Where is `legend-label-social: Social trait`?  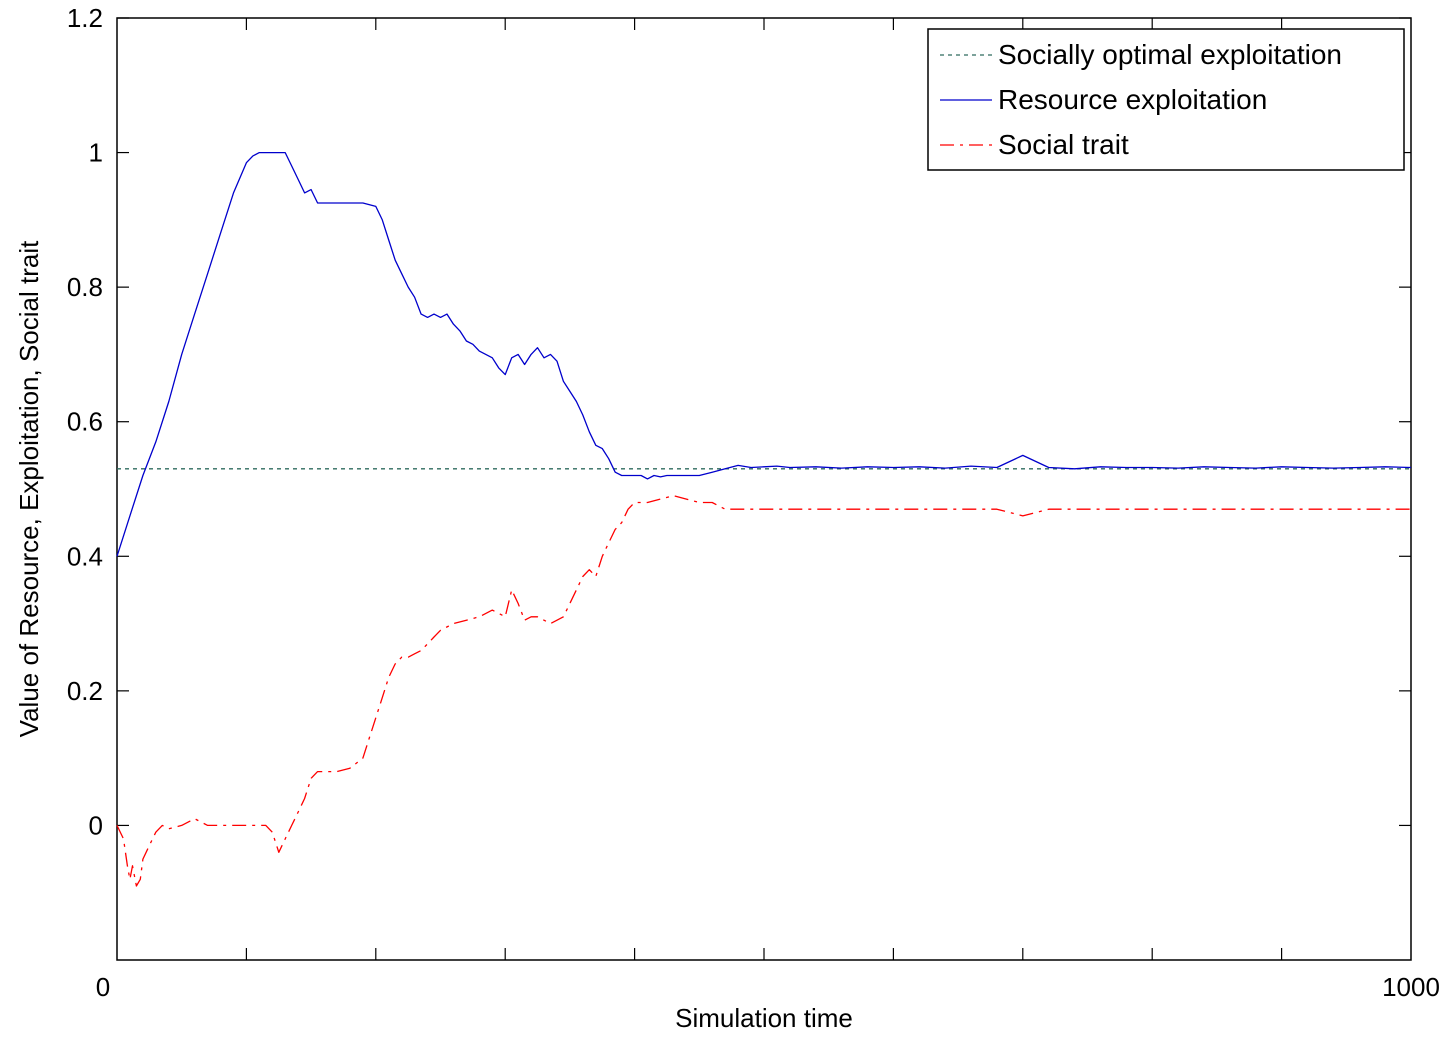 legend-label-social: Social trait is located at coordinates (1063, 144).